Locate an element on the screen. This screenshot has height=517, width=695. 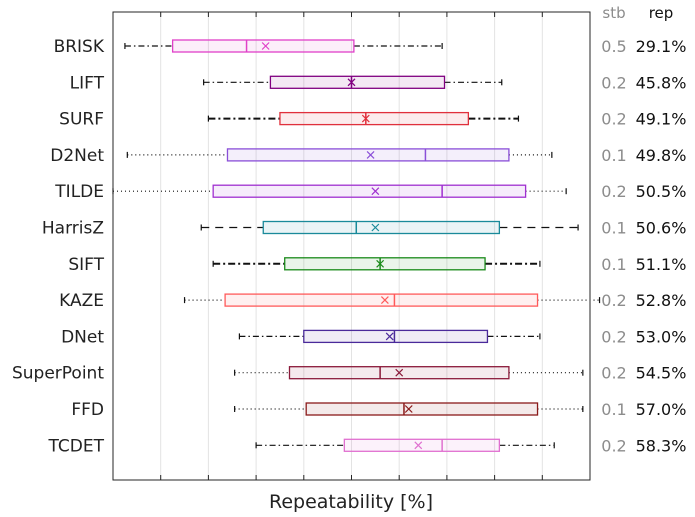
rep-value: 58.3% is located at coordinates (661, 445).